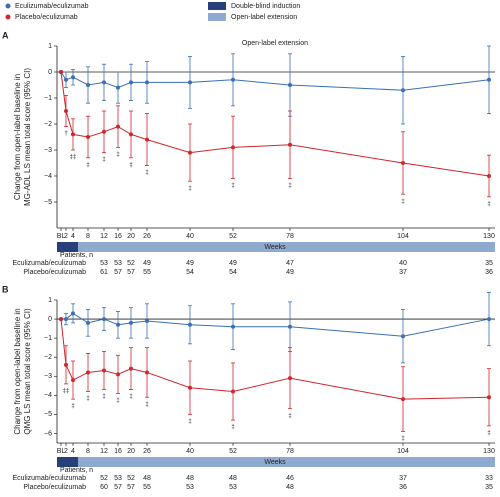 The image size is (500, 497). Describe the element at coordinates (217, 17) in the screenshot. I see `legend-phase-swatch` at that location.